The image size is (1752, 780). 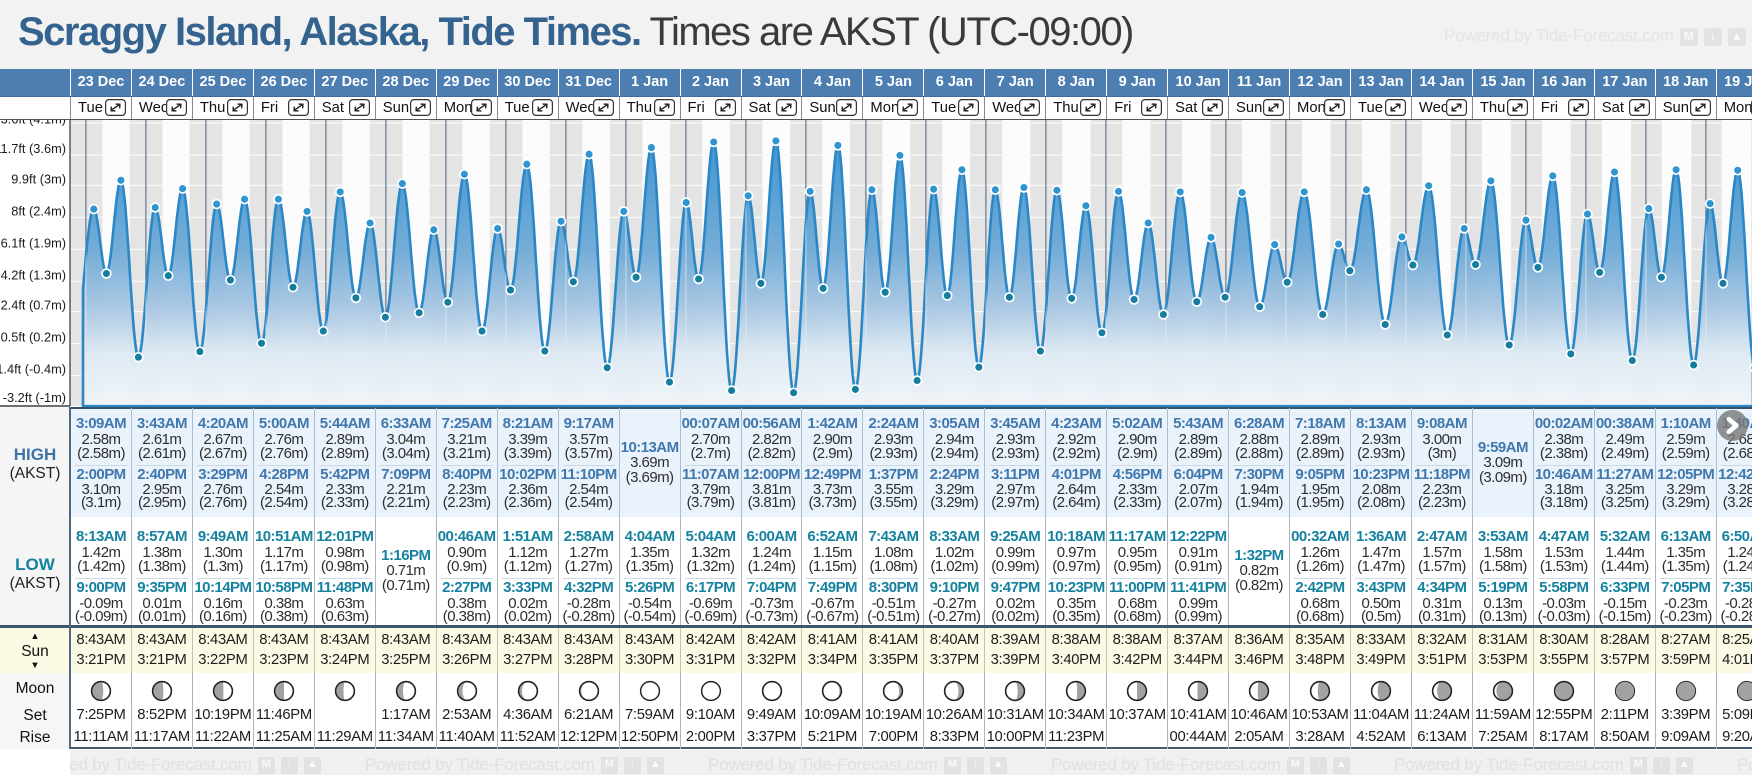 I want to click on svg-text: 2.4ft (0.7m), so click(x=33, y=305).